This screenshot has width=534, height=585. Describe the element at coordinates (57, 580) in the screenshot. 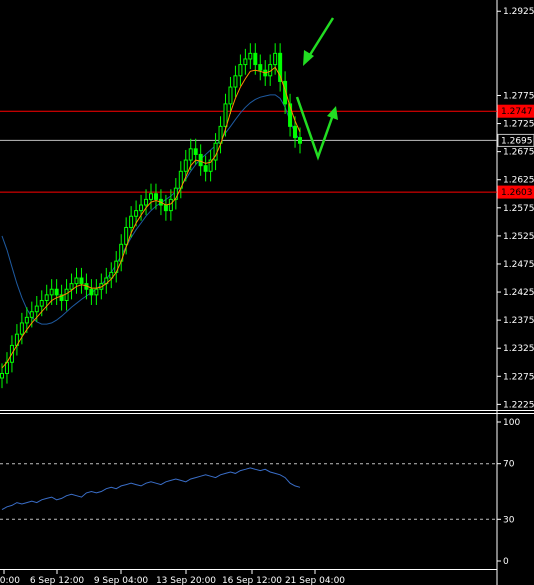

I see `time-tick-label-1: 6 Sep 12:00` at that location.